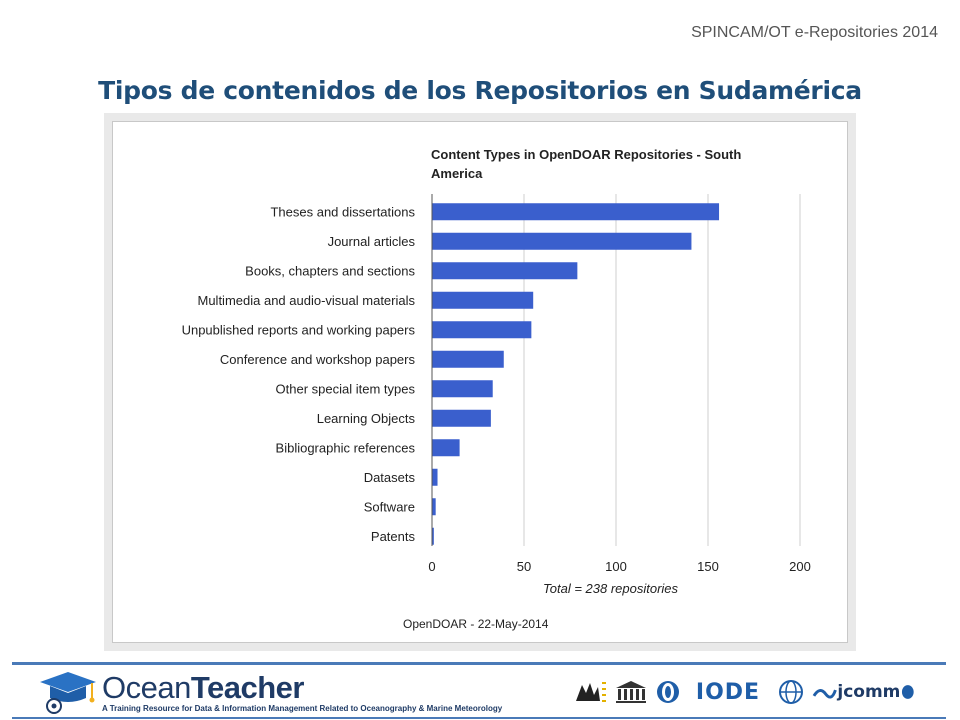  What do you see at coordinates (708, 566) in the screenshot?
I see `x-tick-label: 150` at bounding box center [708, 566].